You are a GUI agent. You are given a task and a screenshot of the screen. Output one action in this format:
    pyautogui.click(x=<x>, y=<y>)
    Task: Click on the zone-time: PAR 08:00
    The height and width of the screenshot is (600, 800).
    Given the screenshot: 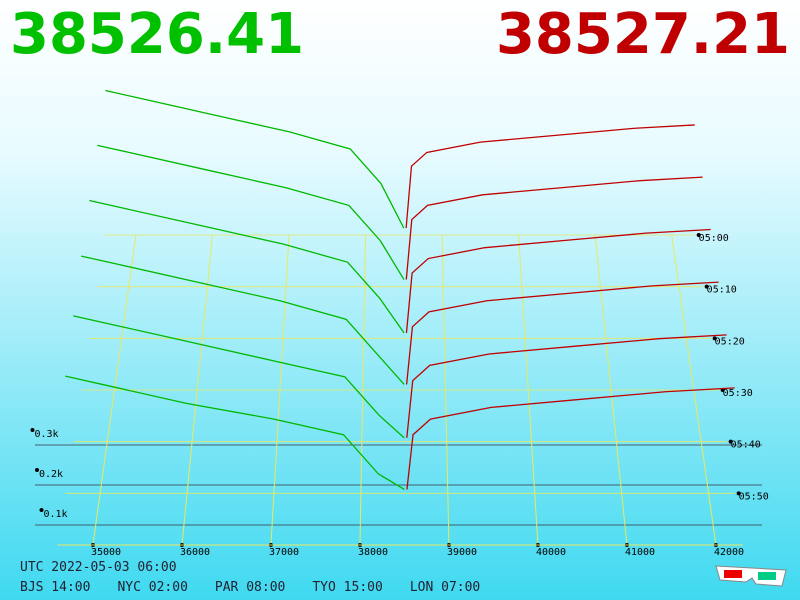 What is the action you would take?
    pyautogui.click(x=250, y=587)
    